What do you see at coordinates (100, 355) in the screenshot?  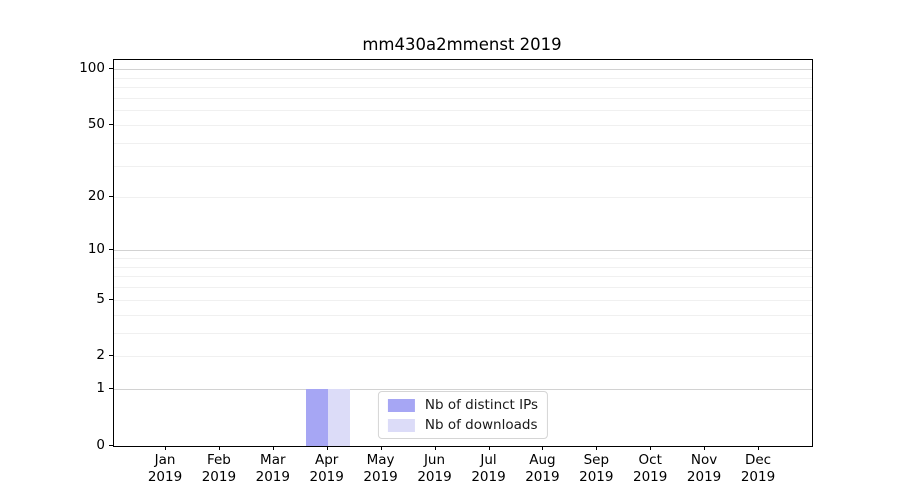 I see `y-tick-label: 2` at bounding box center [100, 355].